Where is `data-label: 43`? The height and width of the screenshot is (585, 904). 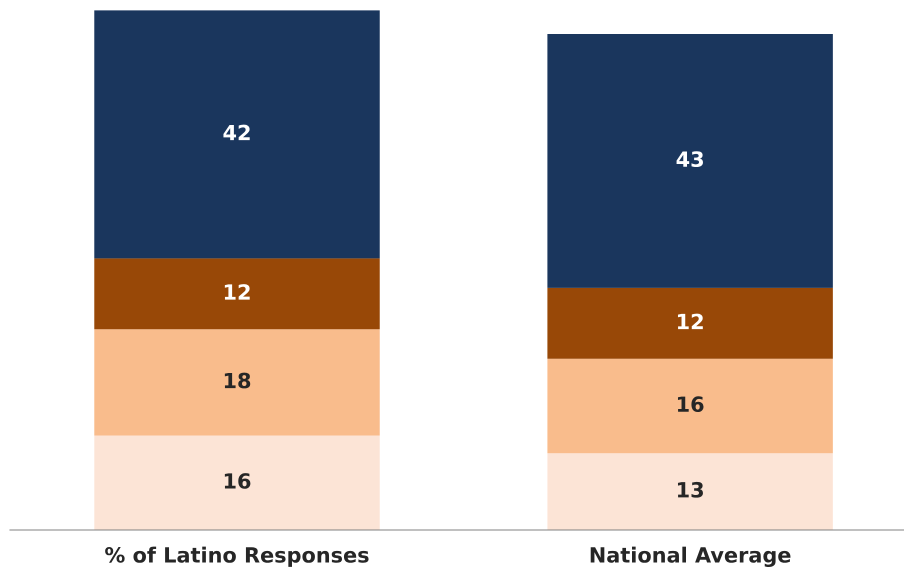
data-label: 43 is located at coordinates (689, 159).